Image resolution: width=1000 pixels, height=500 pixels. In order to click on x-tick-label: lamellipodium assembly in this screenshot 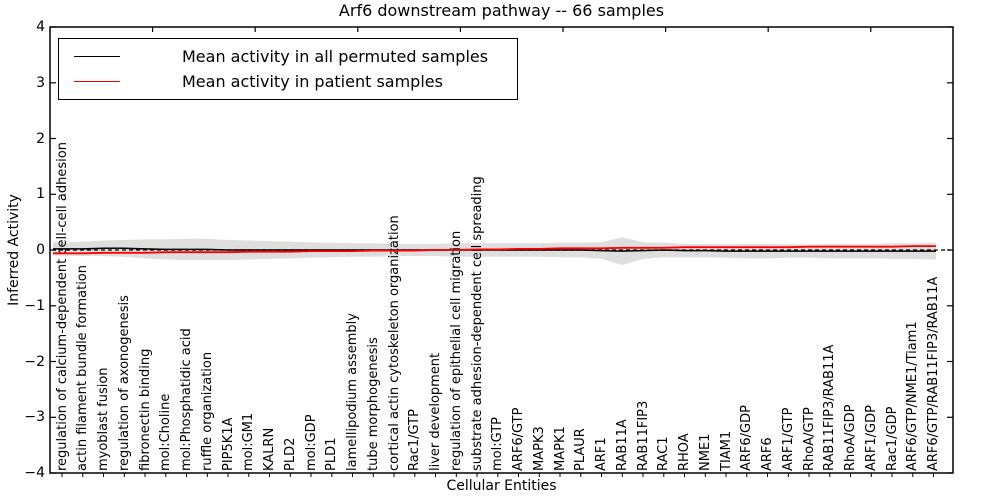, I will do `click(352, 392)`.